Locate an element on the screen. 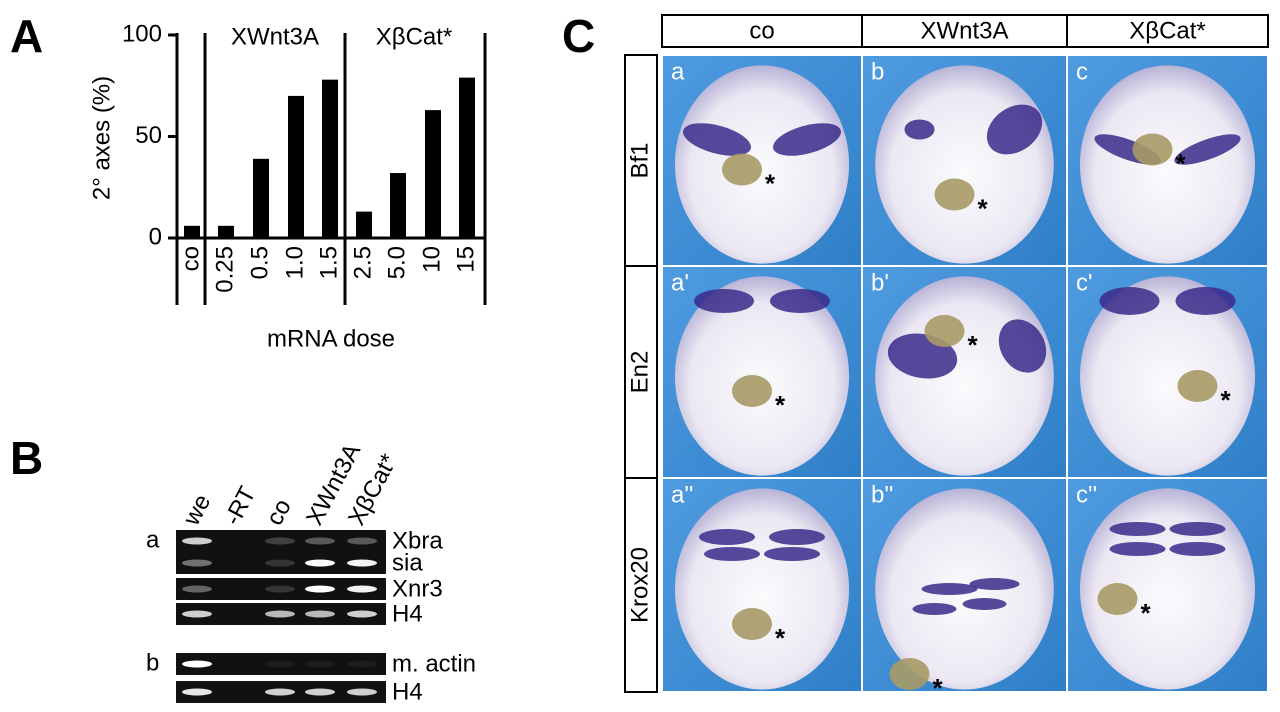  lane-label: -RT is located at coordinates (240, 506).